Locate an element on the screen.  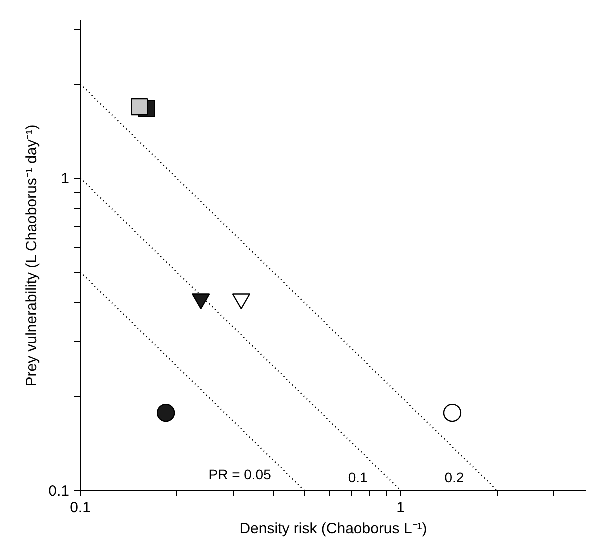
series-label: PR = 0.05 is located at coordinates (240, 474).